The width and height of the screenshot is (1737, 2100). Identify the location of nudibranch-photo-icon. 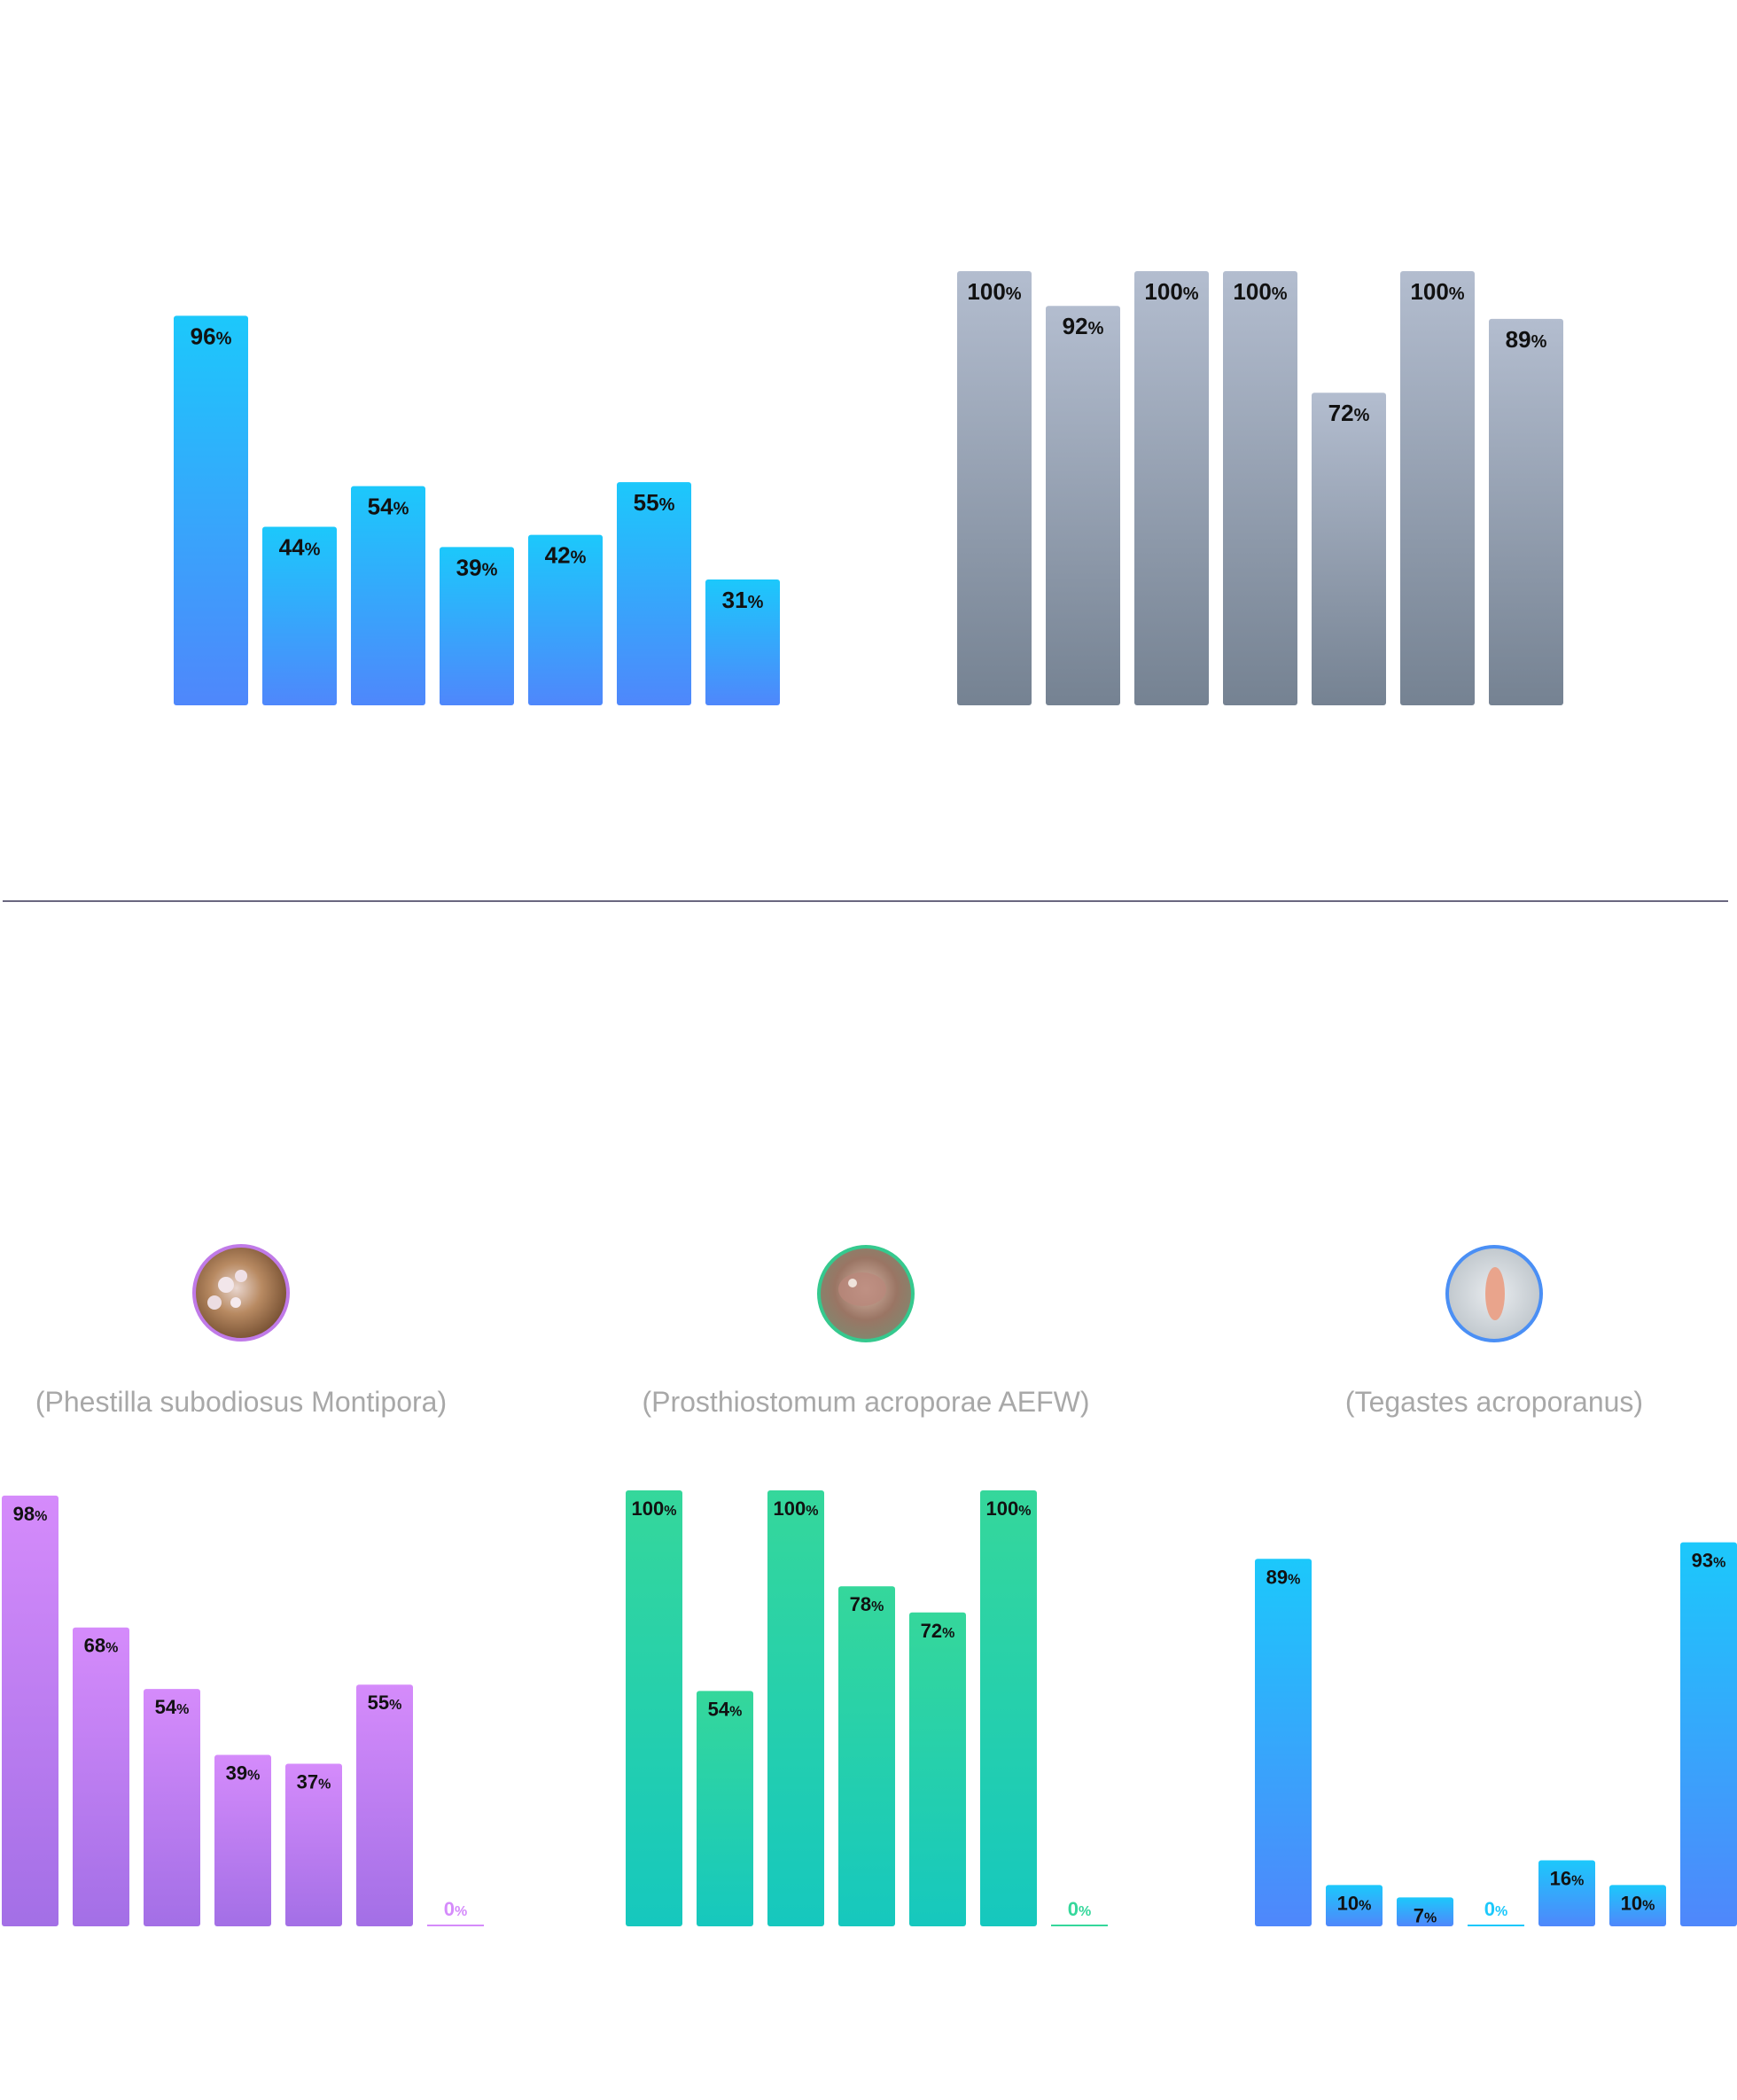
(241, 1293).